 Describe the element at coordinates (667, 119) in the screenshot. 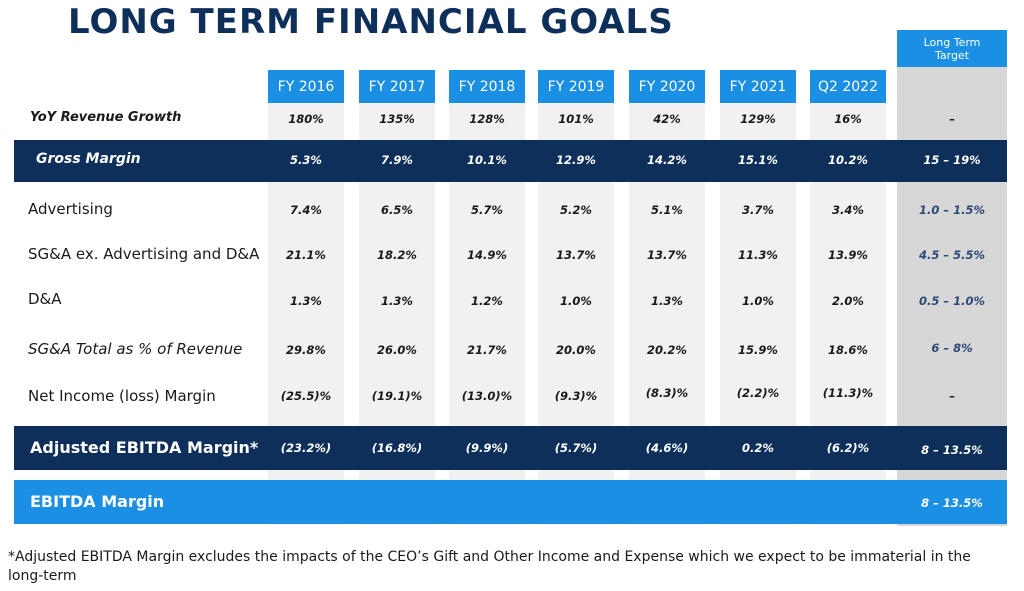

I see `table-cell: 42%` at that location.